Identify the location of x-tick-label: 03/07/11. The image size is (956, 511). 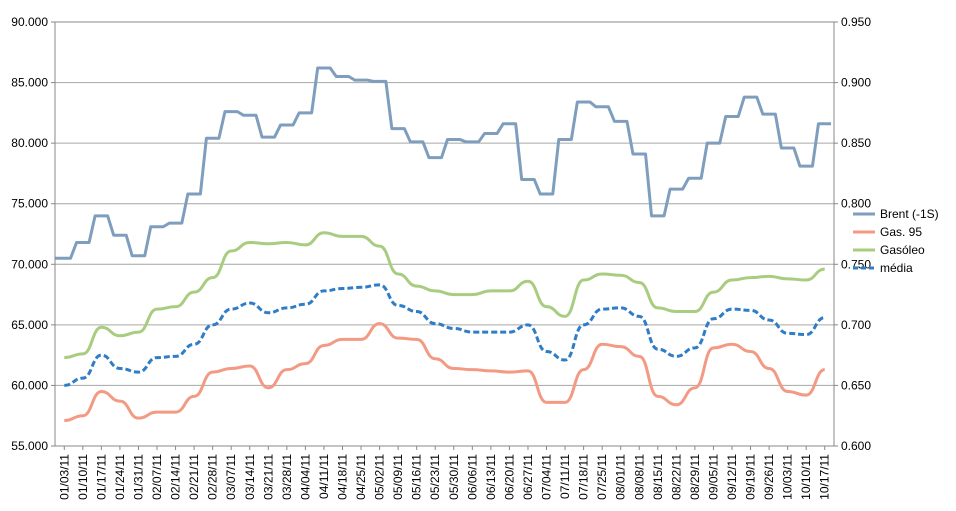
(231, 477).